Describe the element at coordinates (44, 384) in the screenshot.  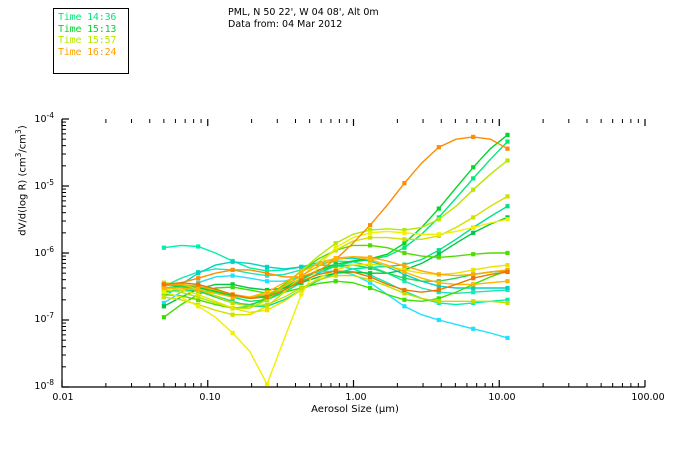
I see `y-tick-label-4: 10⁻⁸` at that location.